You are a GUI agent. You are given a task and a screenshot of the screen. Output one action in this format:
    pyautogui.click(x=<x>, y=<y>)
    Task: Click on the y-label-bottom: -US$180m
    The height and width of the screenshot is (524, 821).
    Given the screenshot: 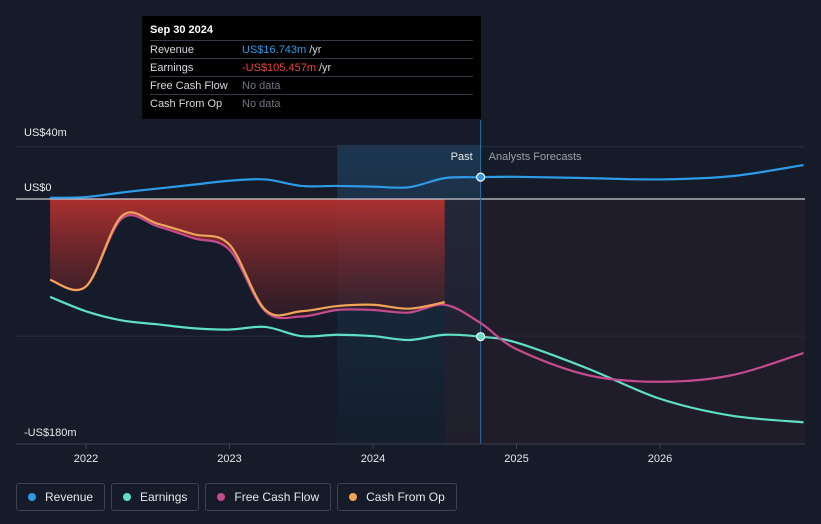 What is the action you would take?
    pyautogui.click(x=50, y=433)
    